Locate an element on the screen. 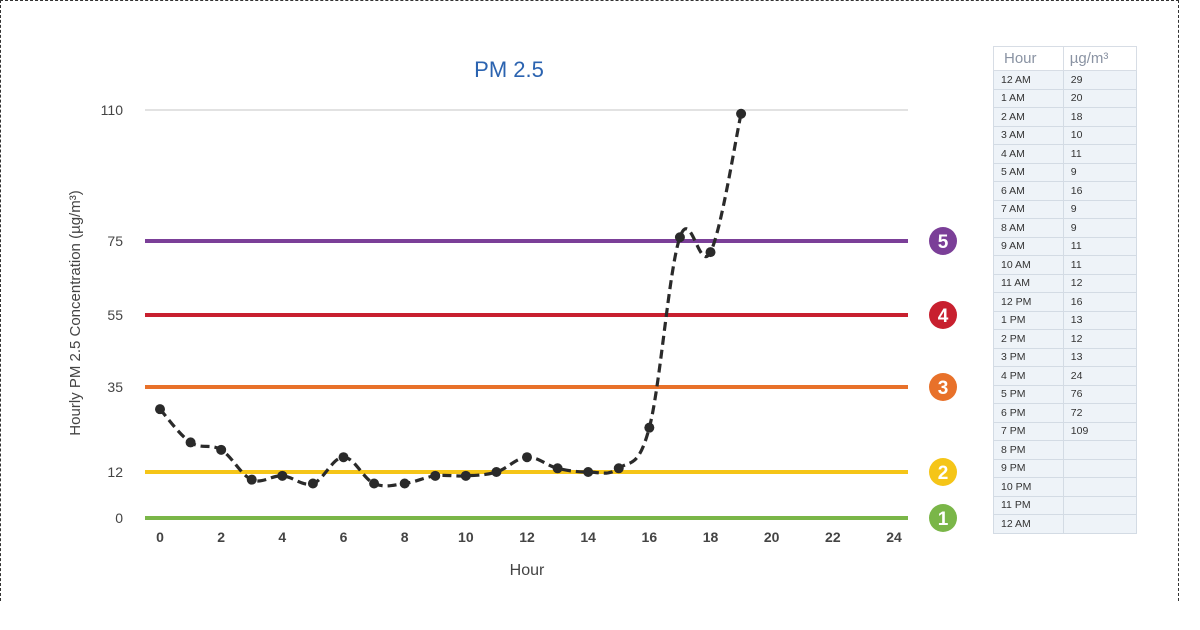 This screenshot has height=630, width=1200. table-row: 10 AM 11 is located at coordinates (1065, 265).